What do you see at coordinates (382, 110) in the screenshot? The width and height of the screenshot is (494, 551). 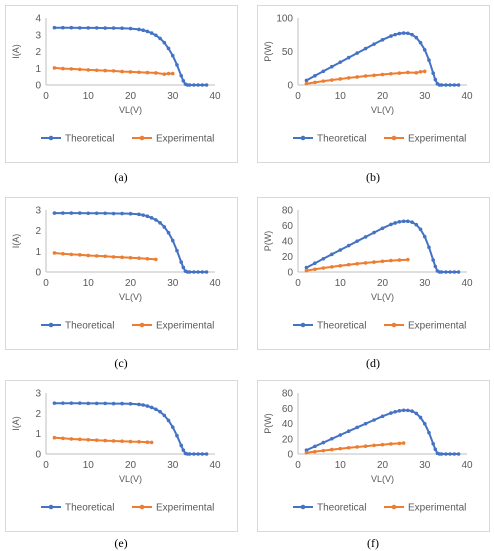 I see `x-axis-title-b: VL(V)` at bounding box center [382, 110].